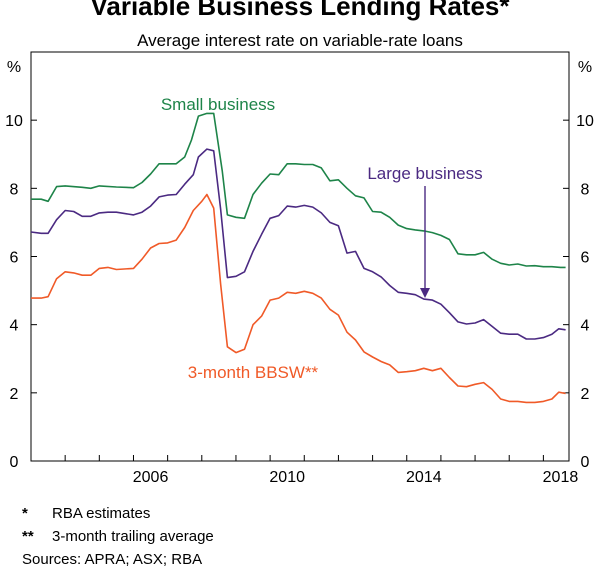 This screenshot has height=570, width=600. What do you see at coordinates (14, 121) in the screenshot?
I see `y-tick-label-left: 10` at bounding box center [14, 121].